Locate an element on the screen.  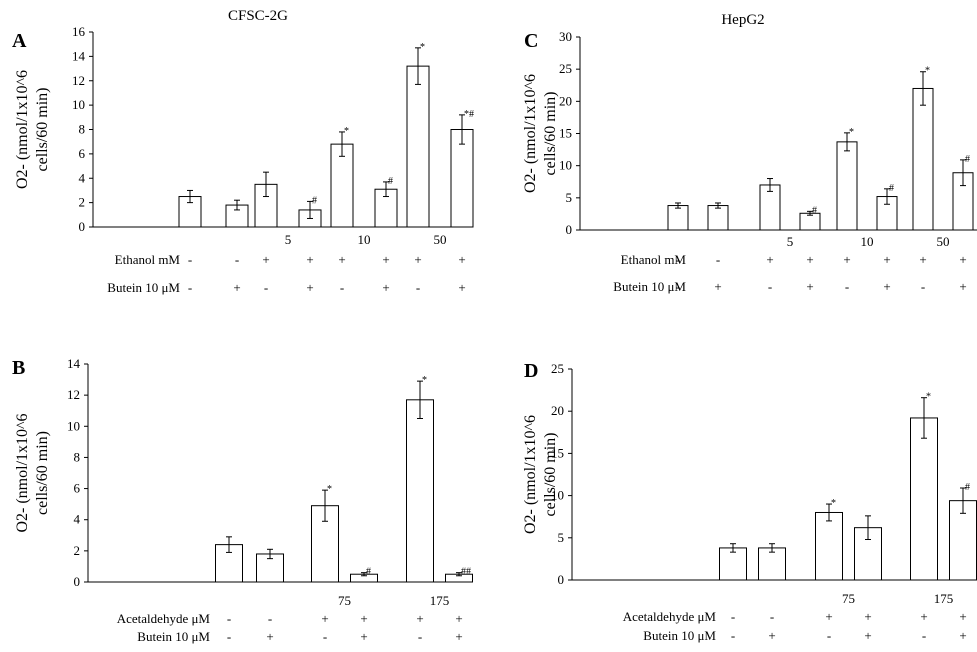
panel-letter: D is located at coordinates (531, 371).